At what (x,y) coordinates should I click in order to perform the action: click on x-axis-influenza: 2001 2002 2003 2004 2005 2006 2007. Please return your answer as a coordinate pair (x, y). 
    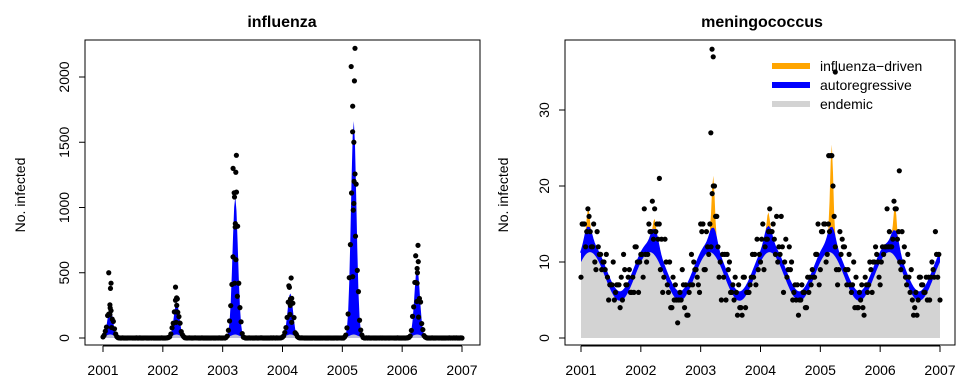
    Looking at the image, I should click on (282, 361).